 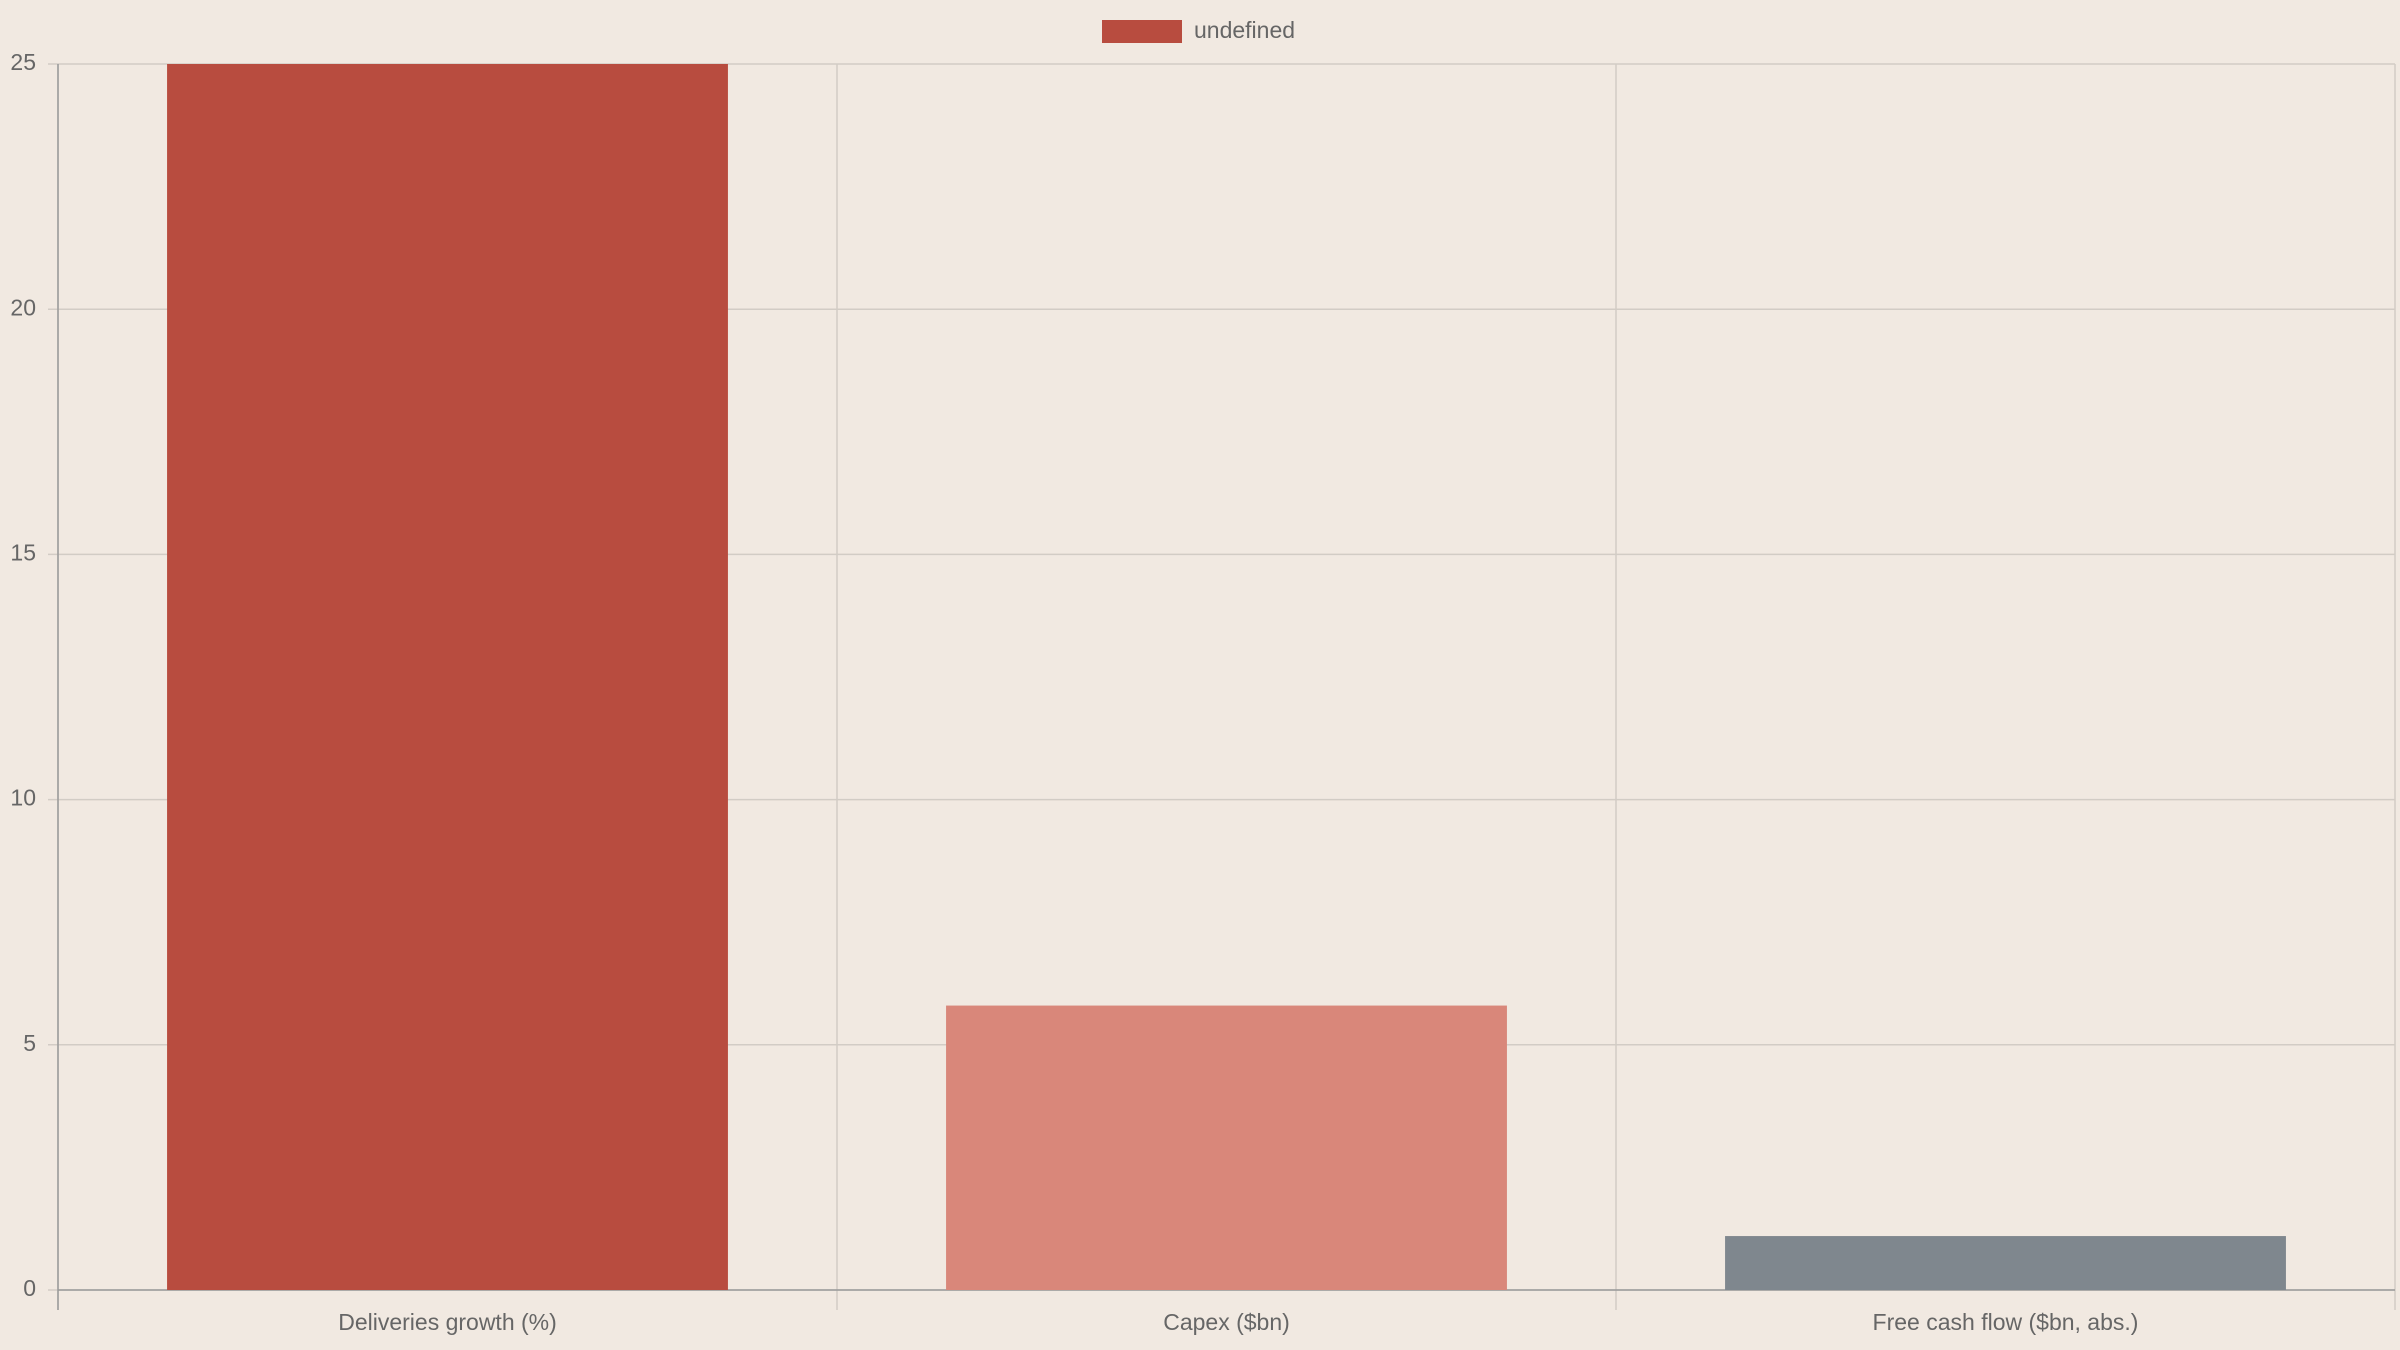 What do you see at coordinates (447, 1322) in the screenshot?
I see `x-tick-label: Deliveries growth (%)` at bounding box center [447, 1322].